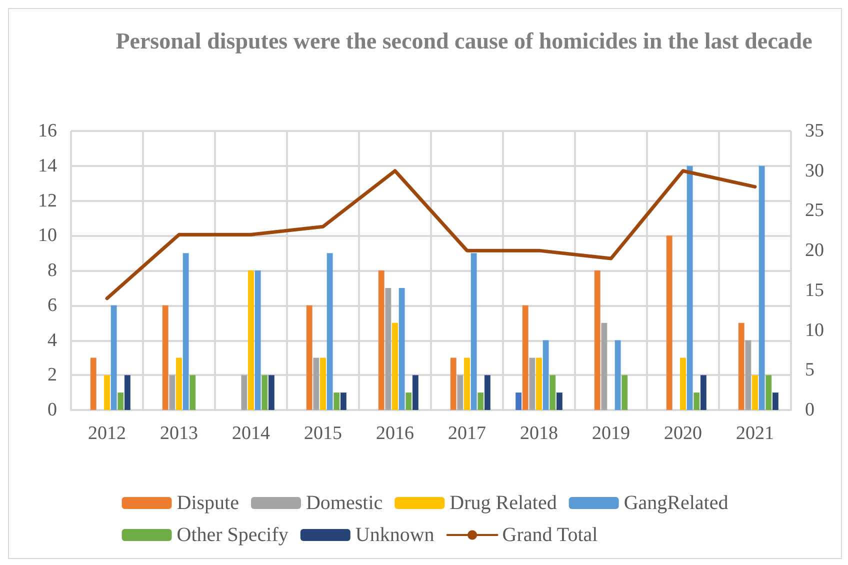 This screenshot has height=565, width=848. Describe the element at coordinates (47, 131) in the screenshot. I see `y-tick-label: 16` at that location.